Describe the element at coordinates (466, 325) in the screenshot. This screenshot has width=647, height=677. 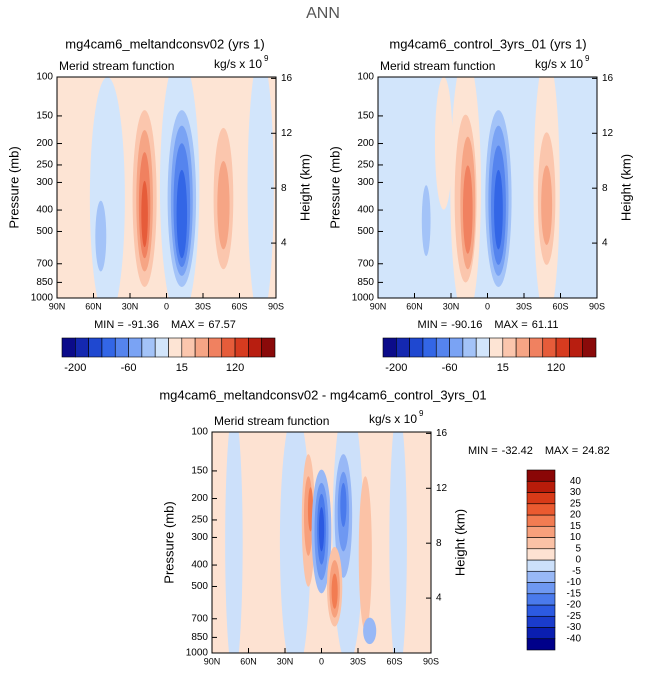
I see `stat-value: -90.16` at that location.